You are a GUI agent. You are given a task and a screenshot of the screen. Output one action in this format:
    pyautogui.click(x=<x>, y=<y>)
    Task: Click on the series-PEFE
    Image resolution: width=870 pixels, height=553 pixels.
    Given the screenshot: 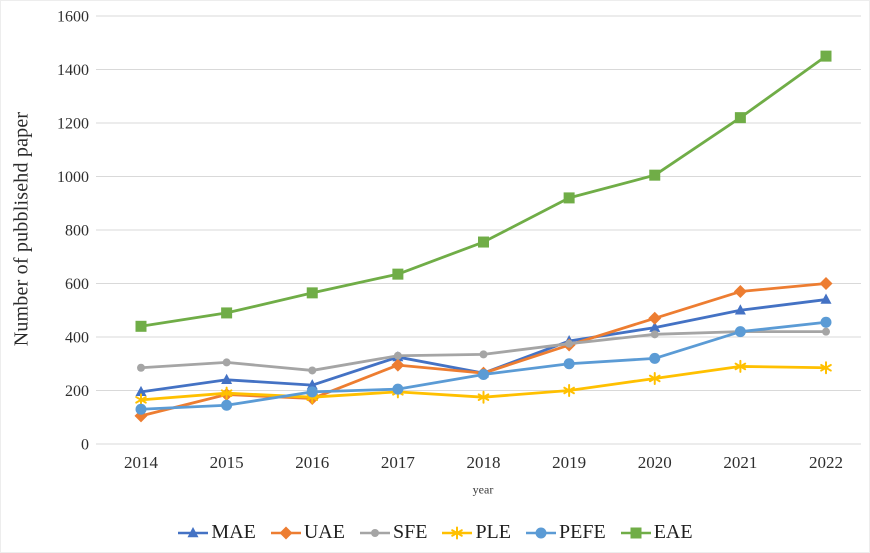 What is the action you would take?
    pyautogui.click(x=483, y=365)
    